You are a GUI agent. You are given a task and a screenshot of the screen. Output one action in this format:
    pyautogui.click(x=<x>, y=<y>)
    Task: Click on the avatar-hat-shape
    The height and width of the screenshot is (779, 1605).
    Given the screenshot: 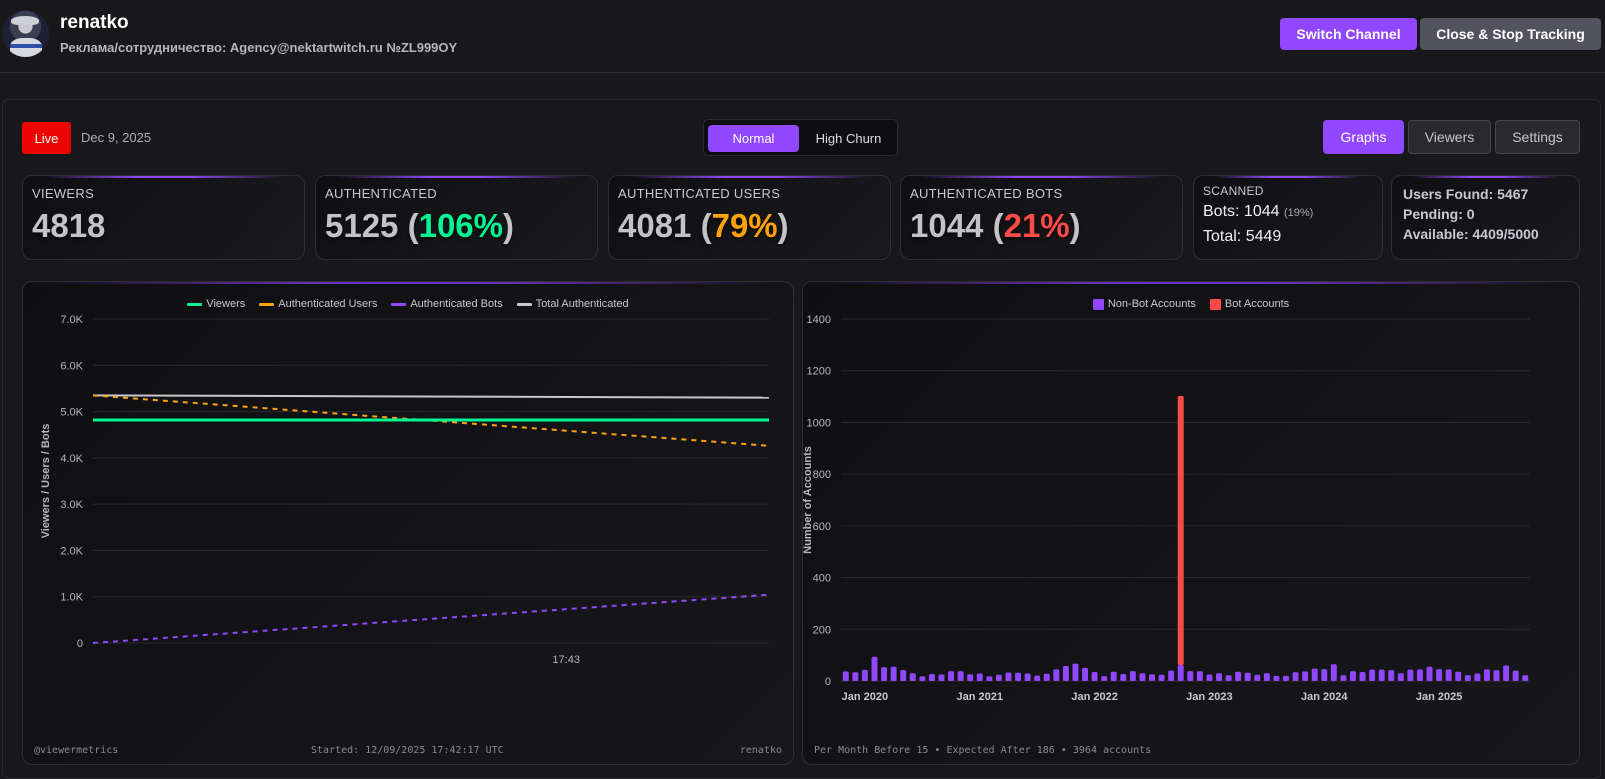 What is the action you would take?
    pyautogui.click(x=25, y=20)
    